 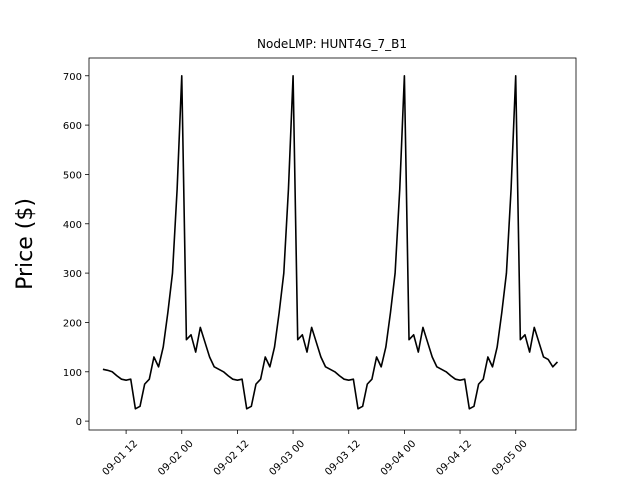 What do you see at coordinates (72, 225) in the screenshot?
I see `y-tick-label: 400` at bounding box center [72, 225].